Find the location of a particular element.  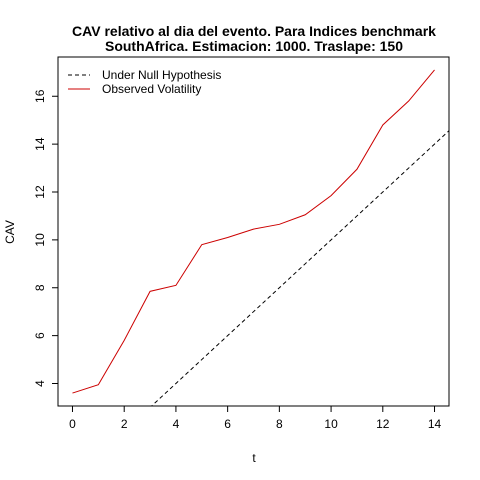

y-axis-label: CAV is located at coordinates (10, 232).